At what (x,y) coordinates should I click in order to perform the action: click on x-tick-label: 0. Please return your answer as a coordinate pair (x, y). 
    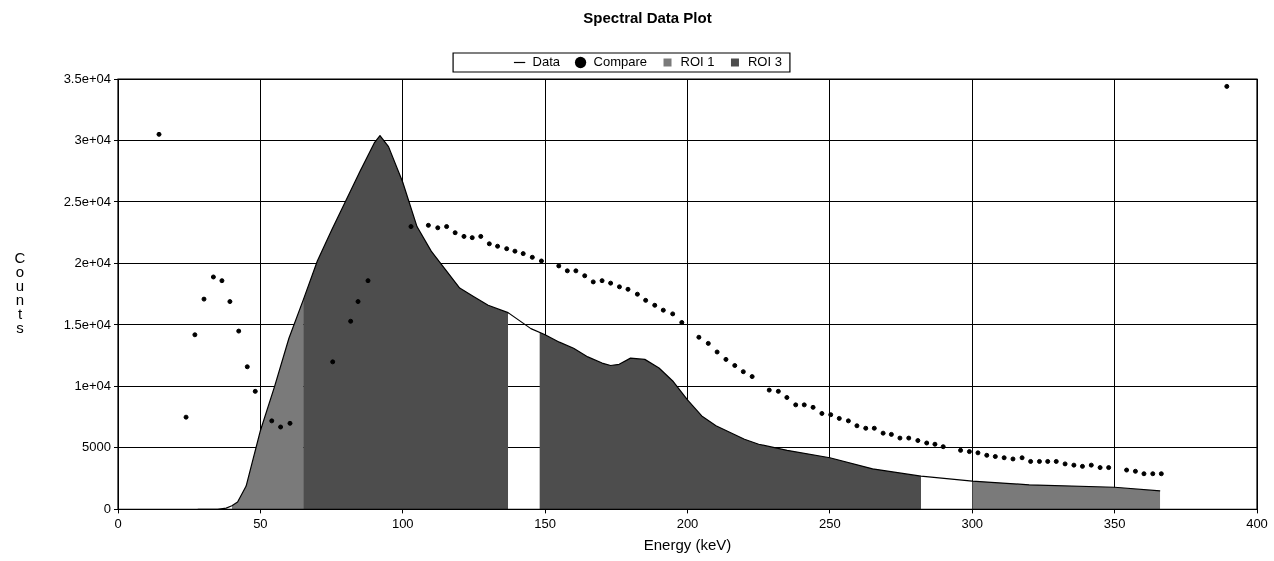
    Looking at the image, I should click on (118, 523).